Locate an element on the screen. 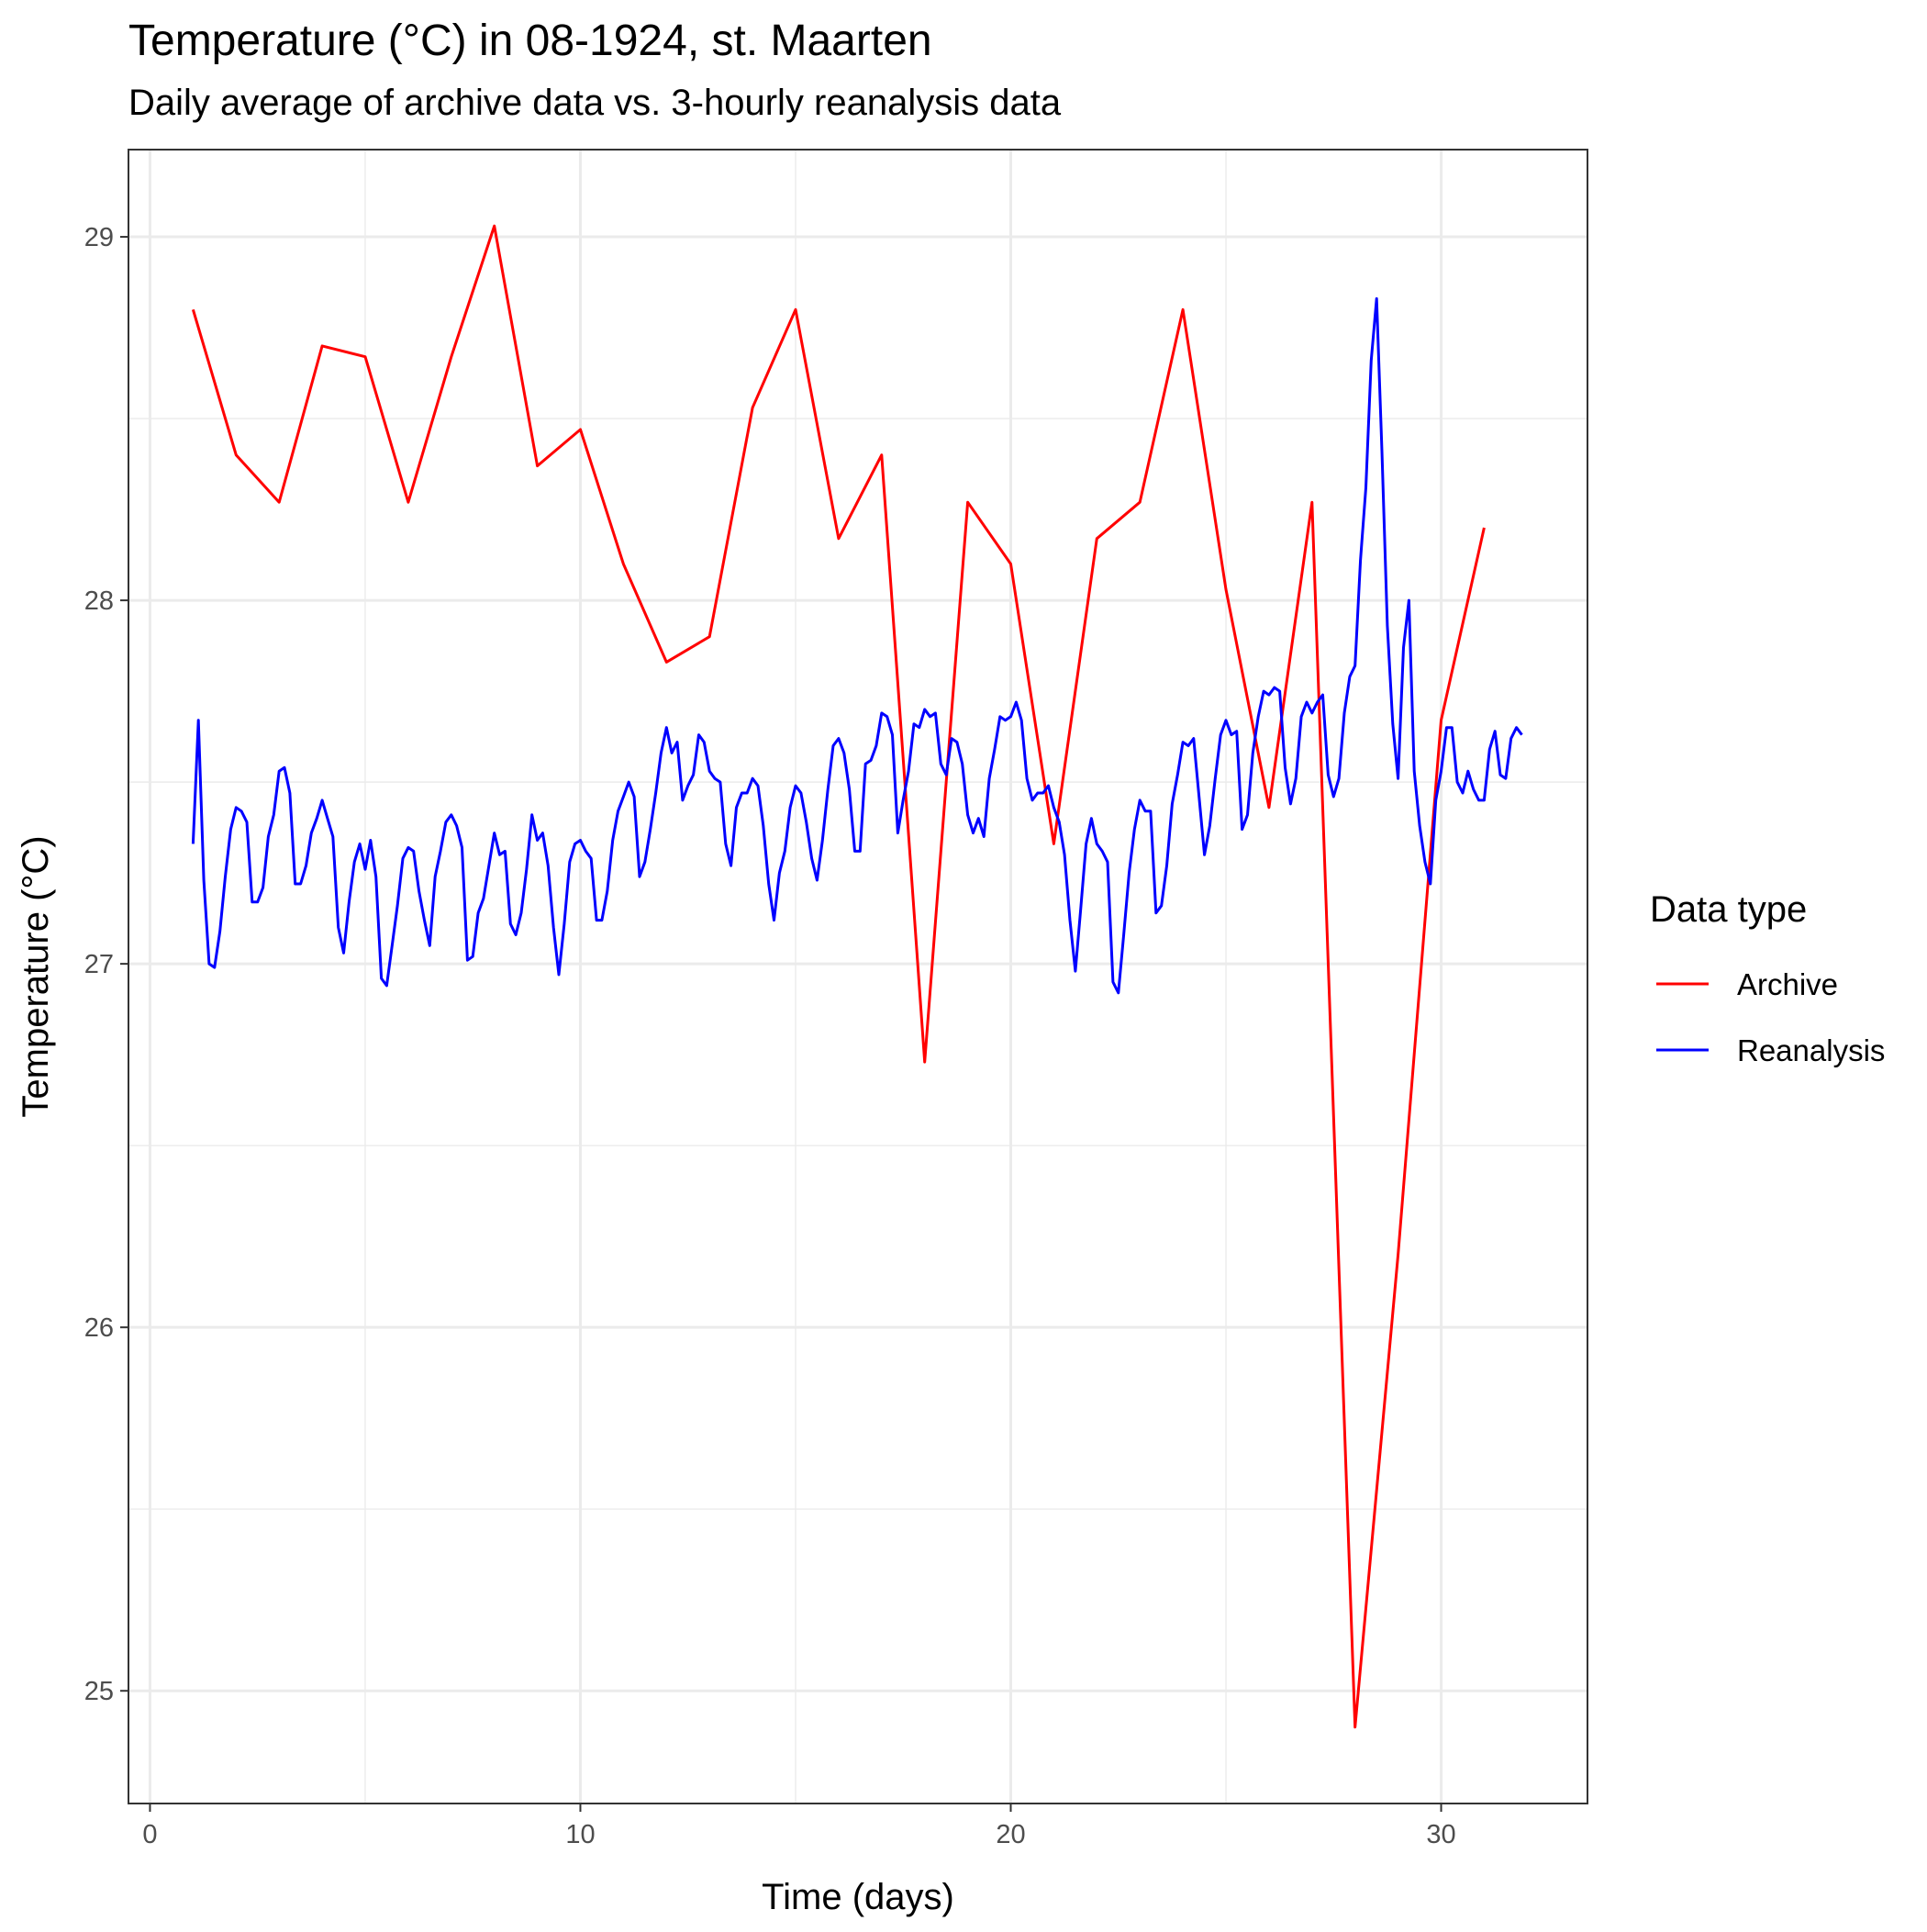 The image size is (1927, 1932). chart-title: Temperature (°C) in 08-1924, st. Maarten is located at coordinates (530, 41).